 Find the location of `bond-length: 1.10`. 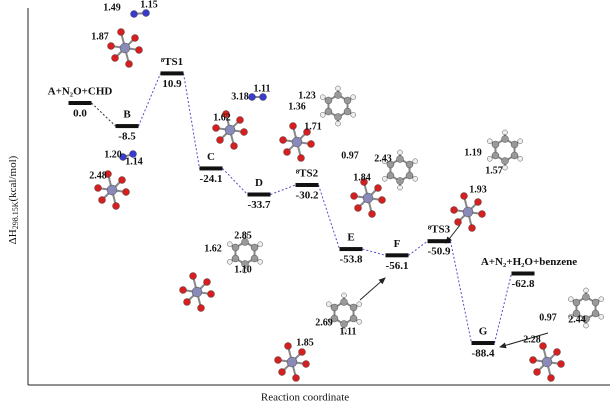

bond-length: 1.10 is located at coordinates (243, 269).